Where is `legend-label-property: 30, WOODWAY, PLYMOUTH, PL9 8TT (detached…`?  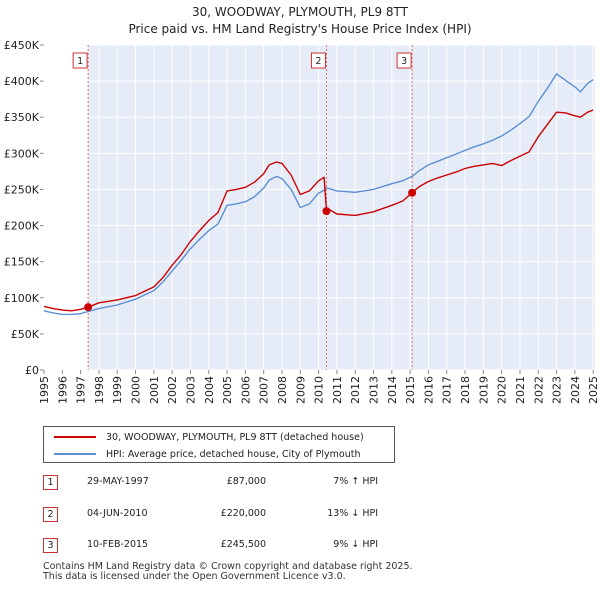
legend-label-property: 30, WOODWAY, PLYMOUTH, PL9 8TT (detached… is located at coordinates (235, 437).